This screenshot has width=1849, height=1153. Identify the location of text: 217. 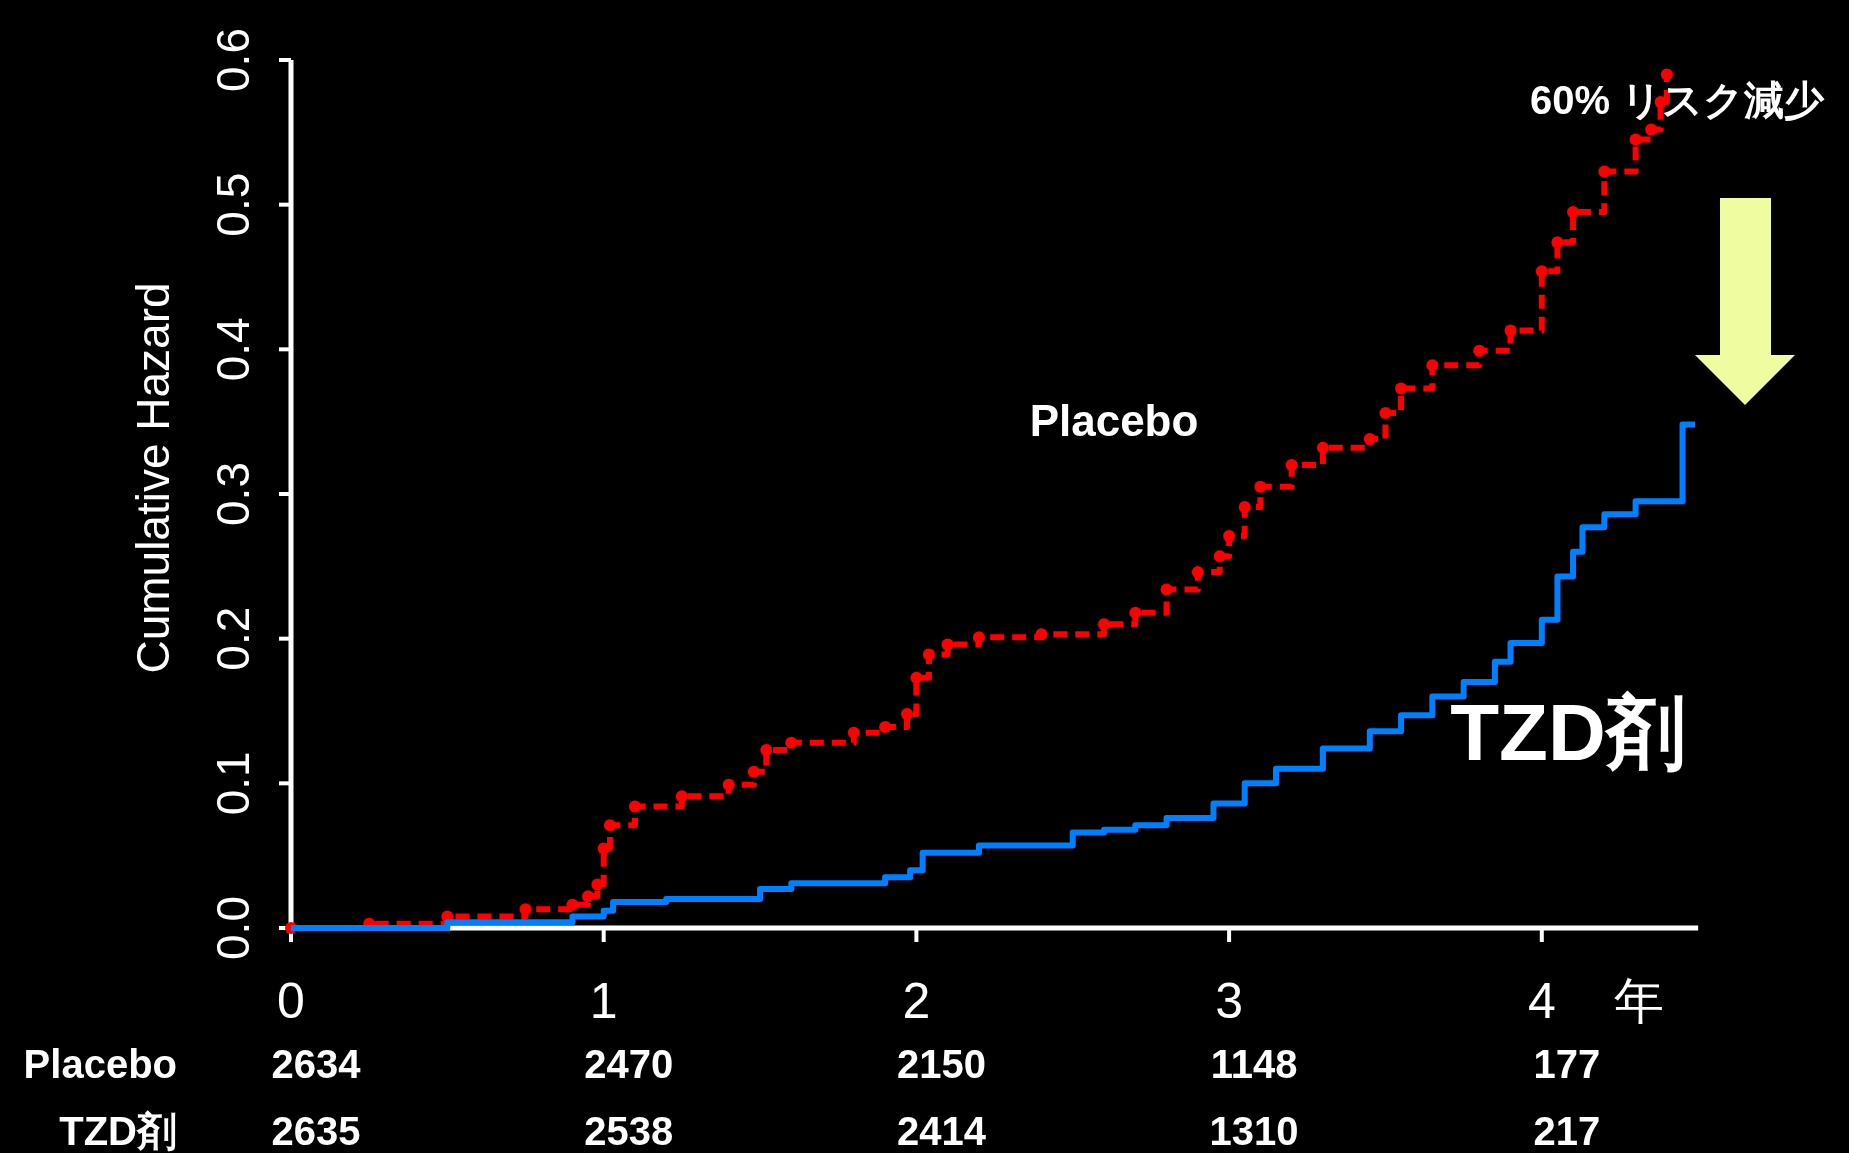
(1567, 1131).